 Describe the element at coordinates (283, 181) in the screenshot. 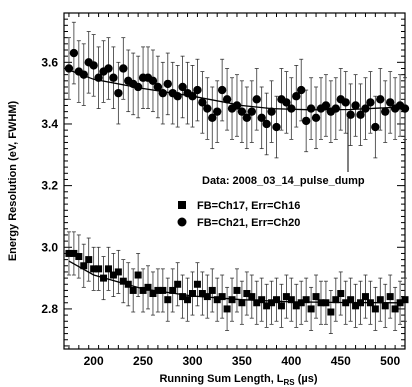

I see `data-annotation: Data: 2008_03_14_pulse_dump` at that location.